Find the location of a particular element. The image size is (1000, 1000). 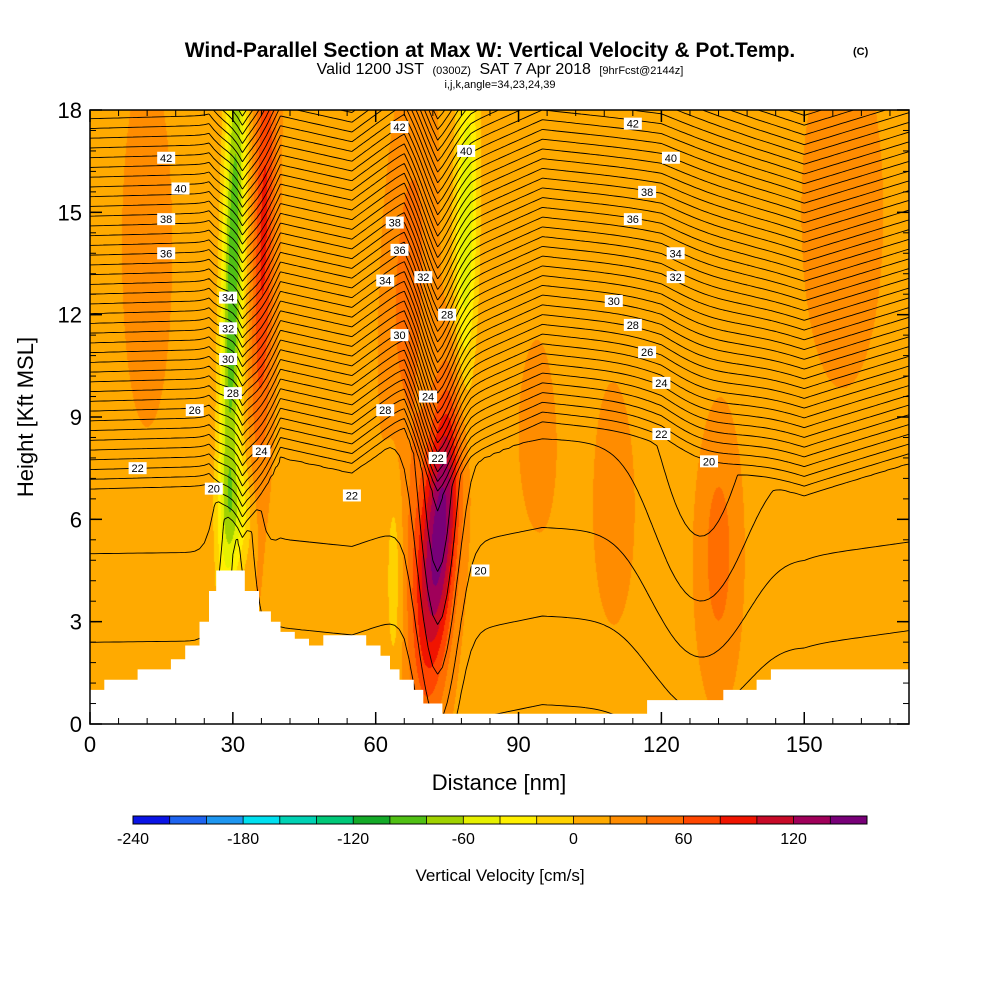

theta-contour-33.5 is located at coordinates (499, 223).